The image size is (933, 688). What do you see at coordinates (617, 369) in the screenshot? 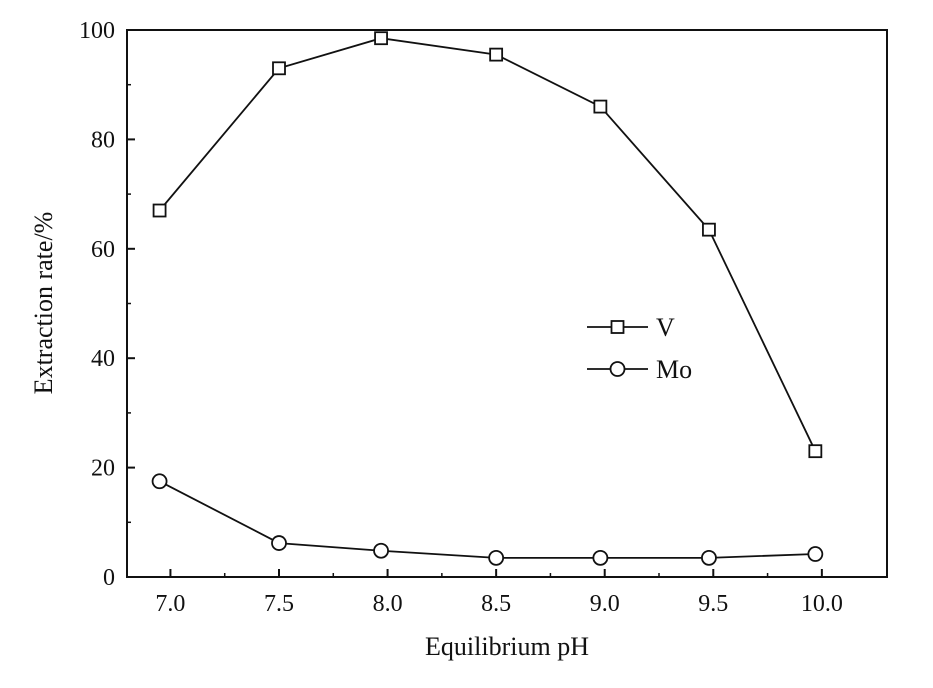
I see `legend-marker-circle` at bounding box center [617, 369].